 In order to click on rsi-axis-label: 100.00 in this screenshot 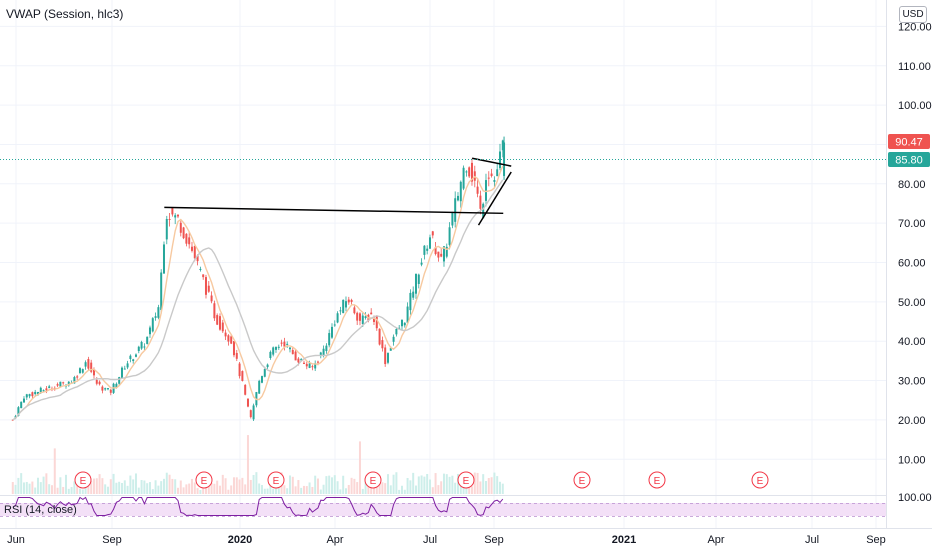, I will do `click(915, 498)`.